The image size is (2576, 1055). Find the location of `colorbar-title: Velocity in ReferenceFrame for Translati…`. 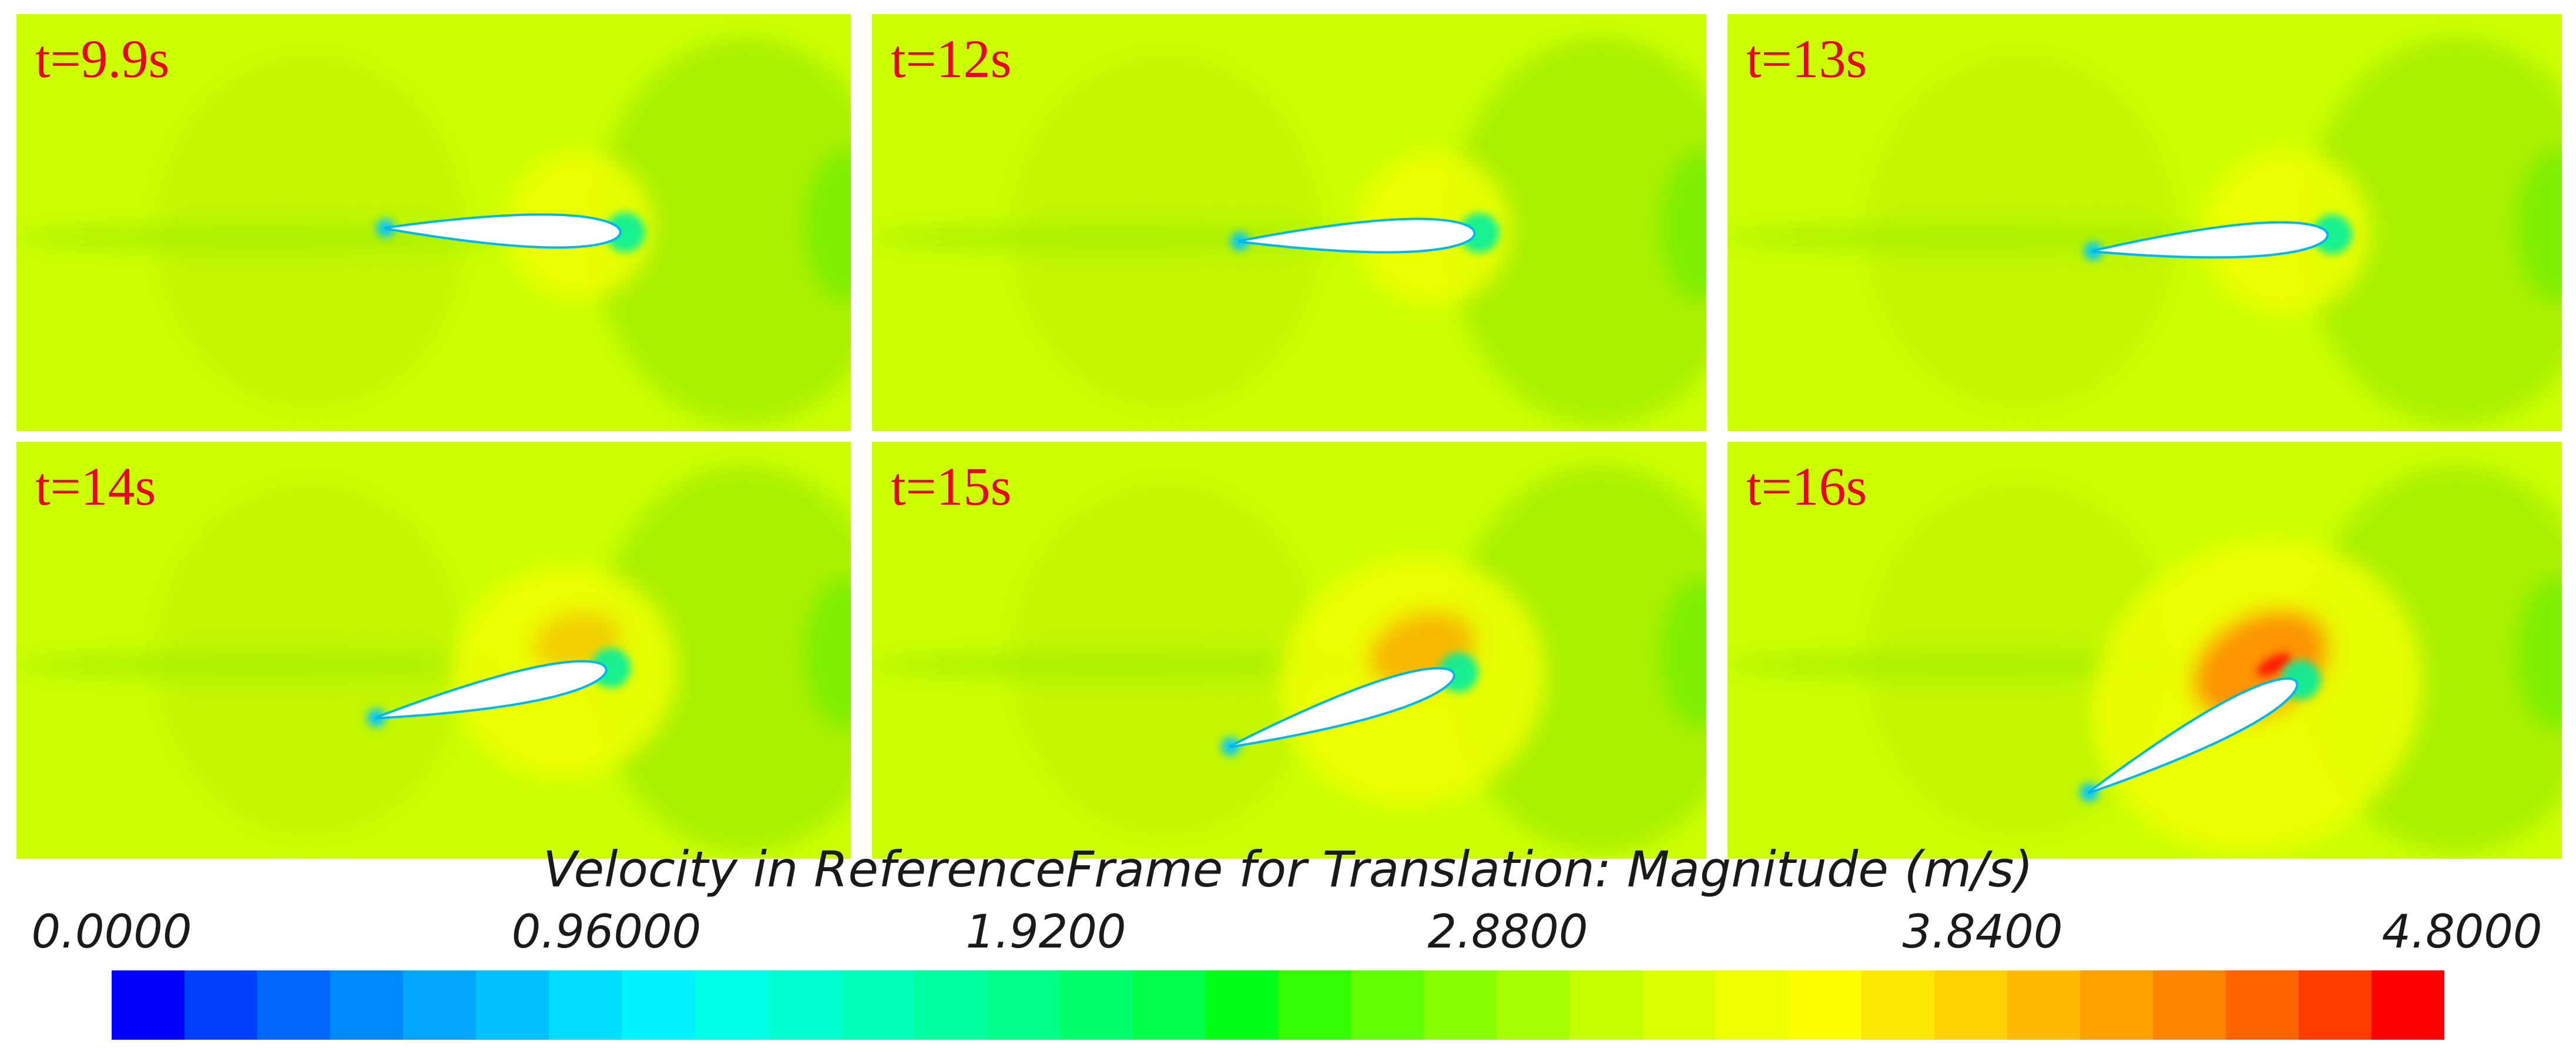

colorbar-title: Velocity in ReferenceFrame for Translati… is located at coordinates (1288, 869).